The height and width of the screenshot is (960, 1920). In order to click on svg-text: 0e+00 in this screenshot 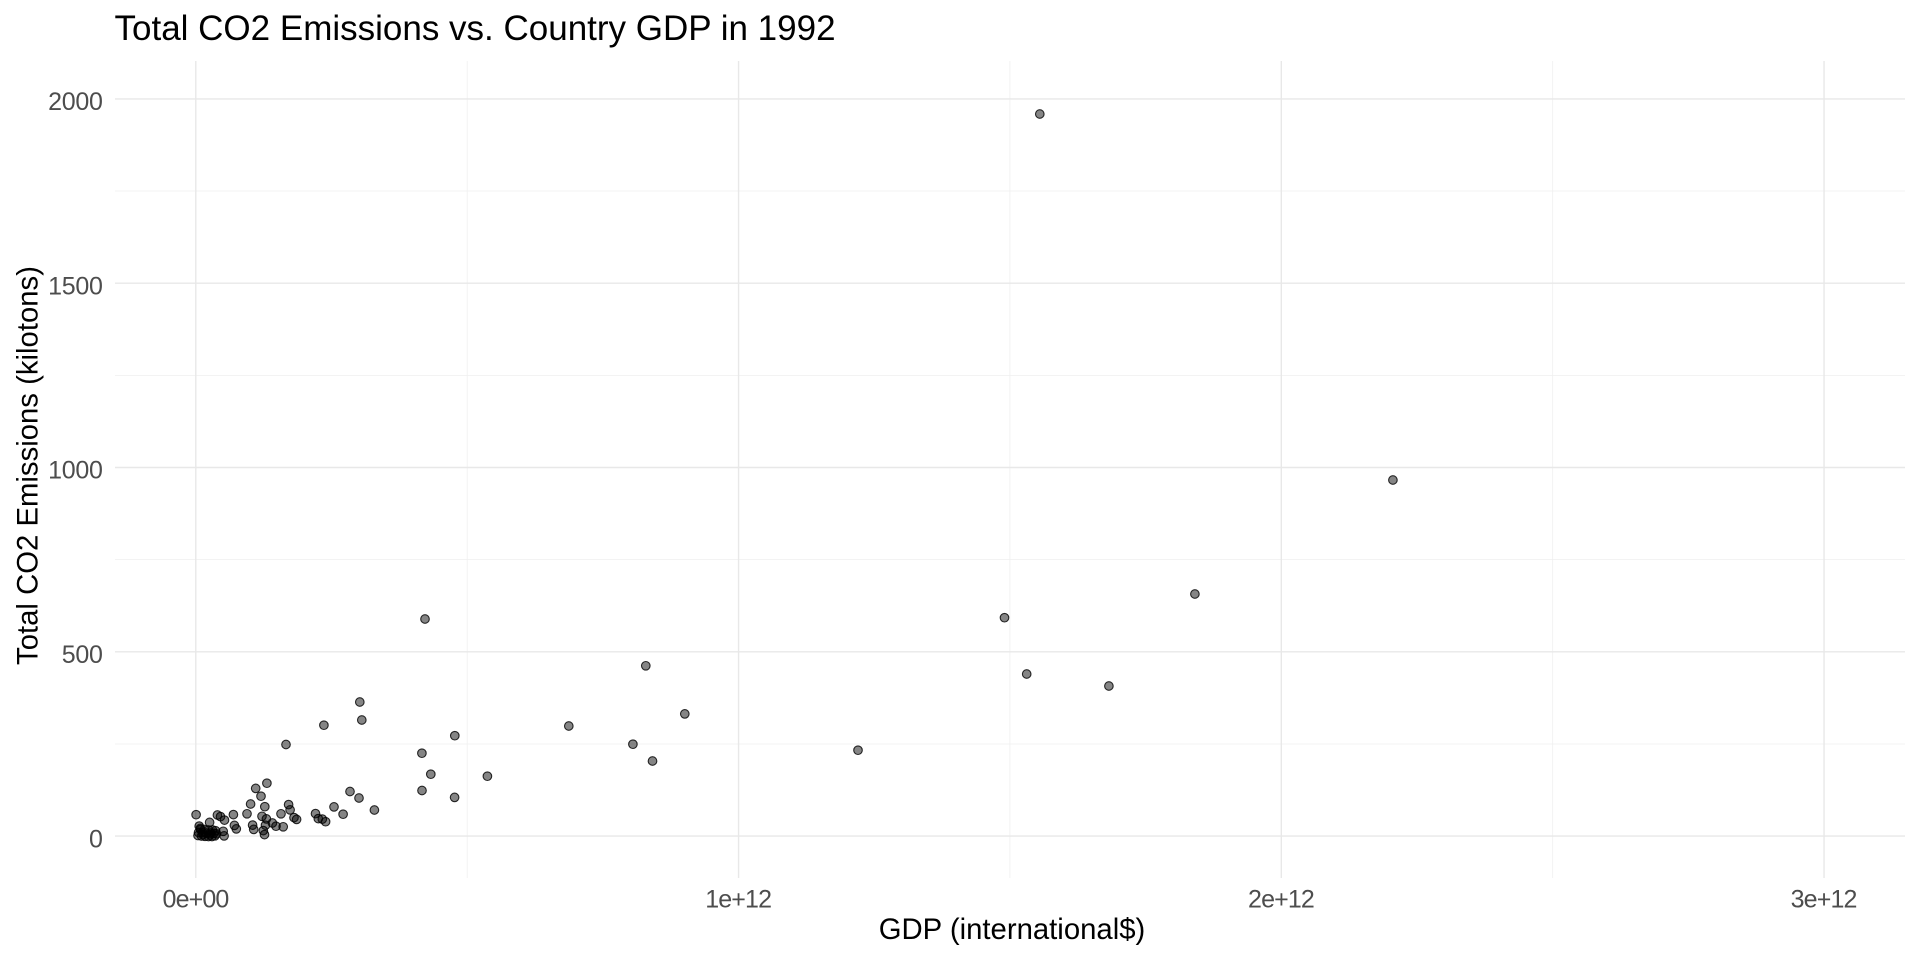, I will do `click(196, 900)`.